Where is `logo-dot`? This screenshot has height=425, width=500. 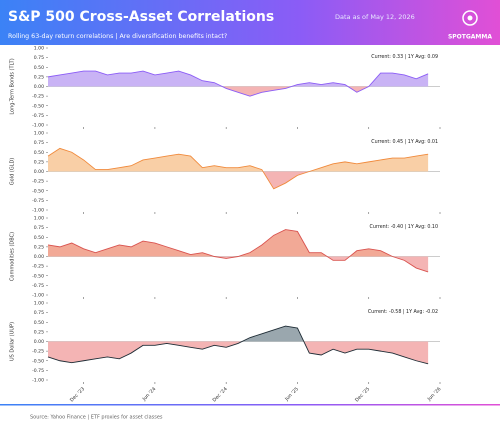 logo-dot is located at coordinates (470, 18).